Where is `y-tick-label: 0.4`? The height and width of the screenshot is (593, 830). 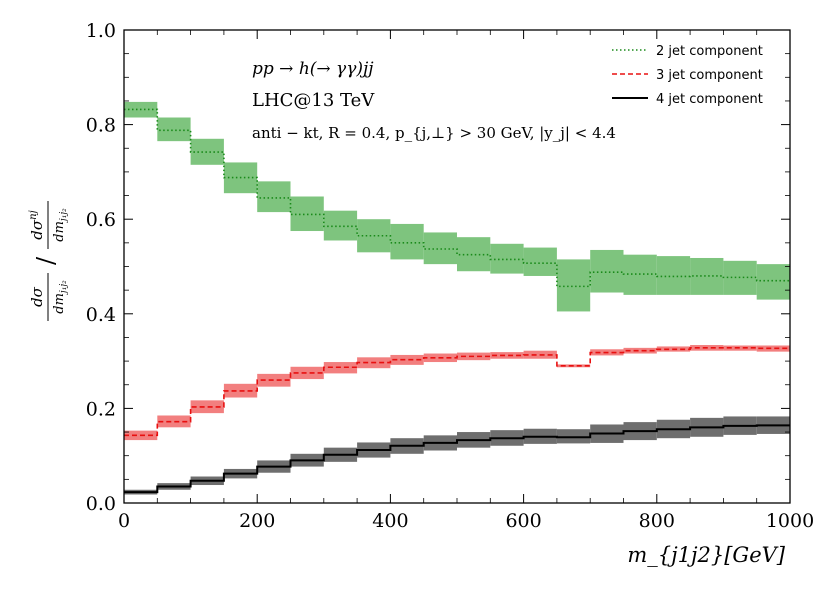 y-tick-label: 0.4 is located at coordinates (101, 315).